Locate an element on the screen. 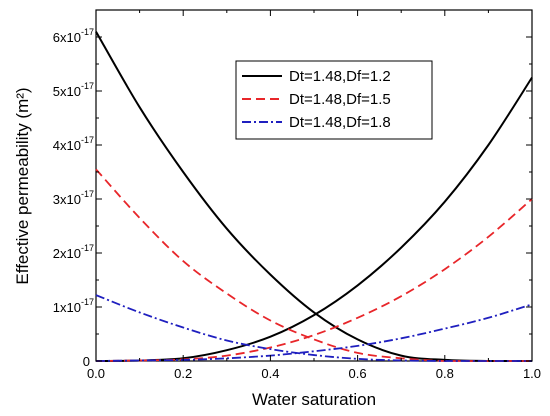  y-tick-label: 4x10⁻¹⁷ is located at coordinates (73, 144).